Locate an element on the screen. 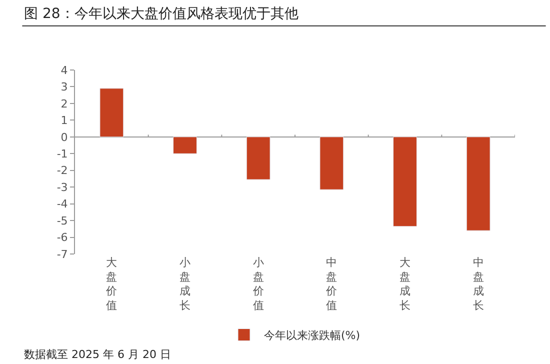 This screenshot has width=550, height=364. y-tick-label: -4 is located at coordinates (62, 204).